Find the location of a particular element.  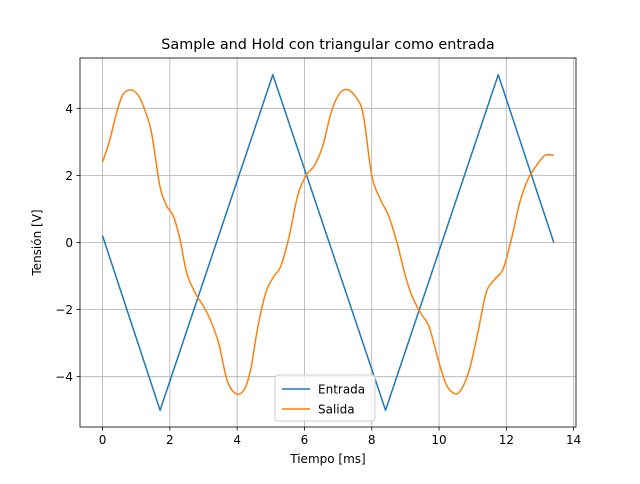

y-tick-label: 0 is located at coordinates (69, 243).